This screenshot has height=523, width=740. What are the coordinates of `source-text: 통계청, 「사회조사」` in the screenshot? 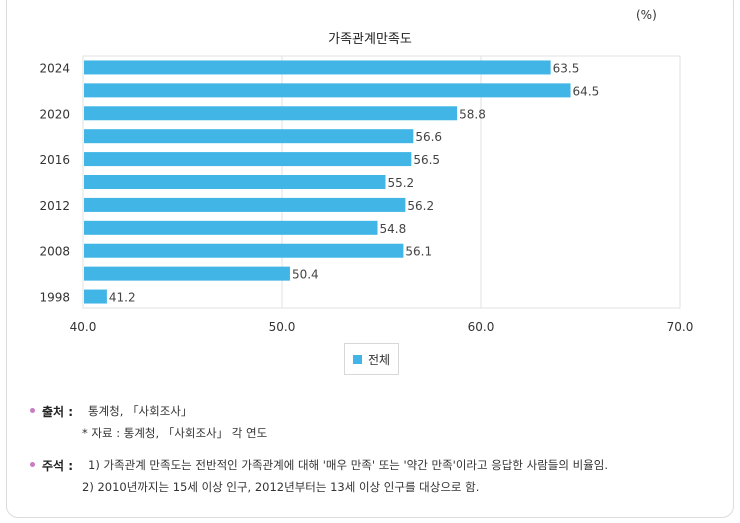 It's located at (140, 411).